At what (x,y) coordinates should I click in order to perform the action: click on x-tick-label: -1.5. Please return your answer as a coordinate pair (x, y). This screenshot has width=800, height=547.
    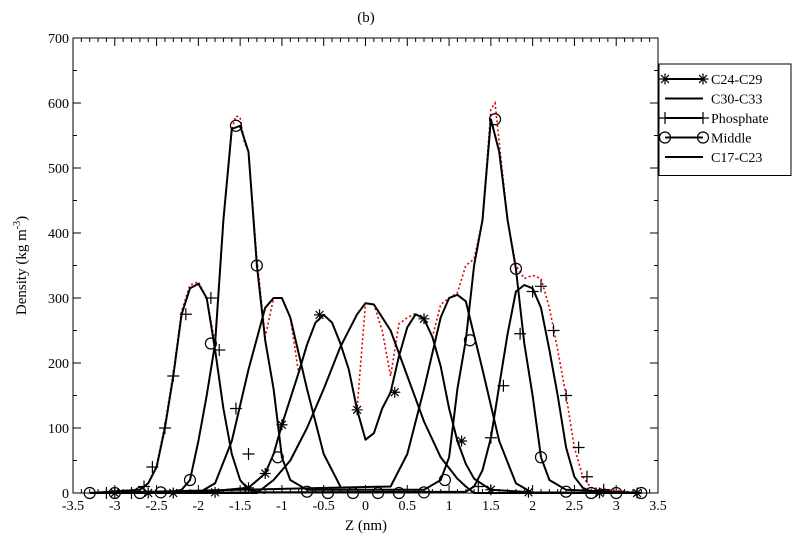
    Looking at the image, I should click on (240, 506).